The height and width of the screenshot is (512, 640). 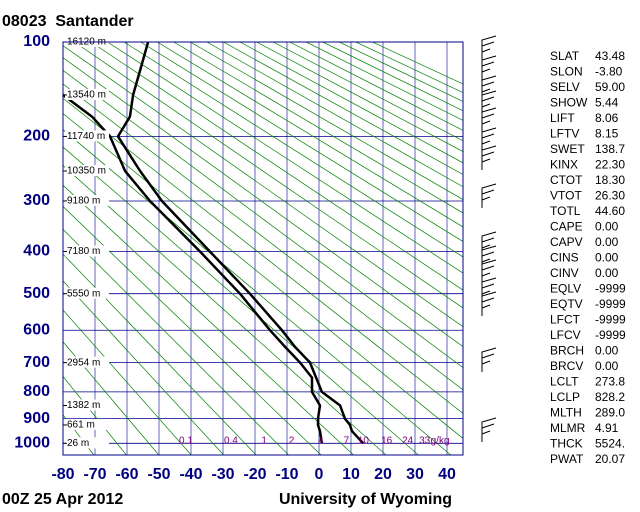 I want to click on mixing-ratio-label: 0.4, so click(x=231, y=441).